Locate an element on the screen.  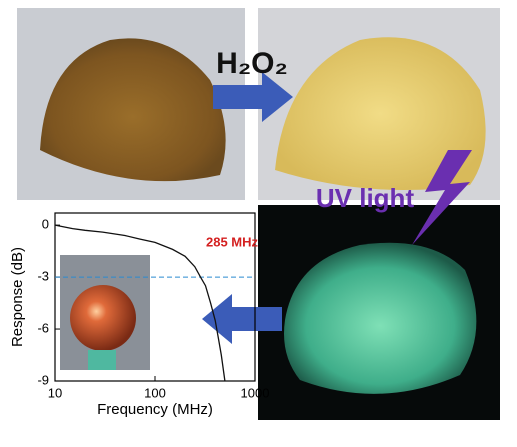
y-tick-label: -6 is located at coordinates (43, 327).